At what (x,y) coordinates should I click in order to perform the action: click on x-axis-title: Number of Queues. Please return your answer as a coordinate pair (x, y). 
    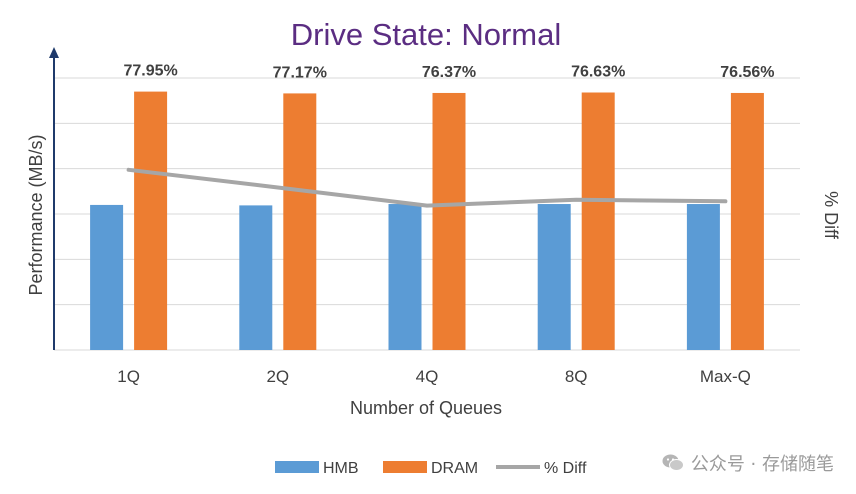
    Looking at the image, I should click on (426, 408).